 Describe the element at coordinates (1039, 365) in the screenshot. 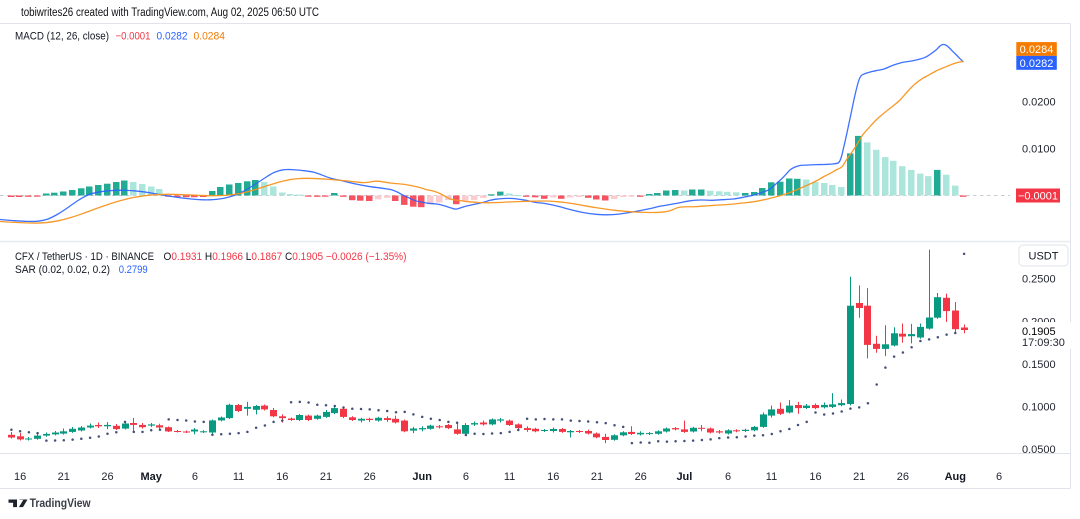

I see `svg-text: 0.1500` at that location.